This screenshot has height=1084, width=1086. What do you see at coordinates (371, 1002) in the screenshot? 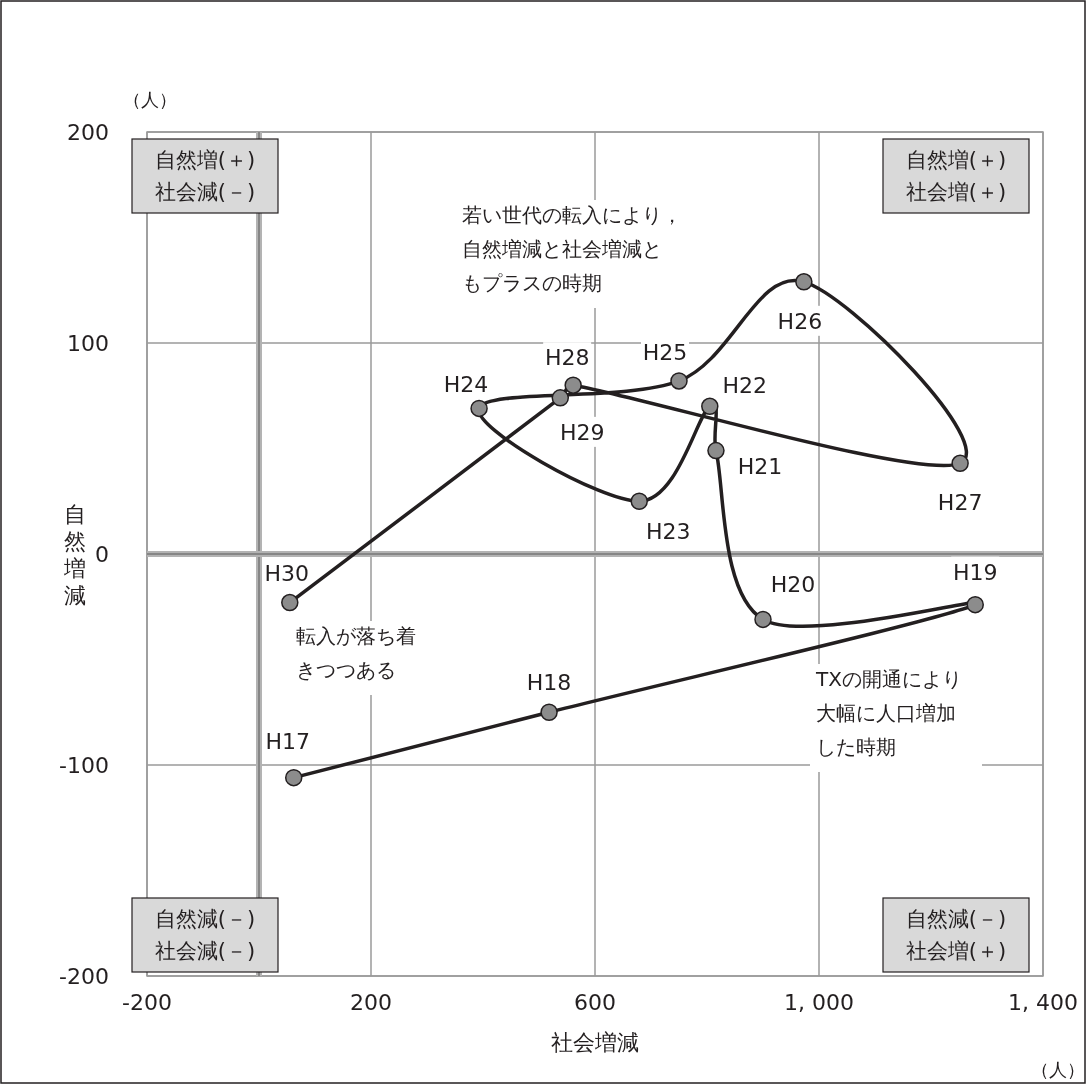
I see `x-tick-label: 200` at bounding box center [371, 1002].